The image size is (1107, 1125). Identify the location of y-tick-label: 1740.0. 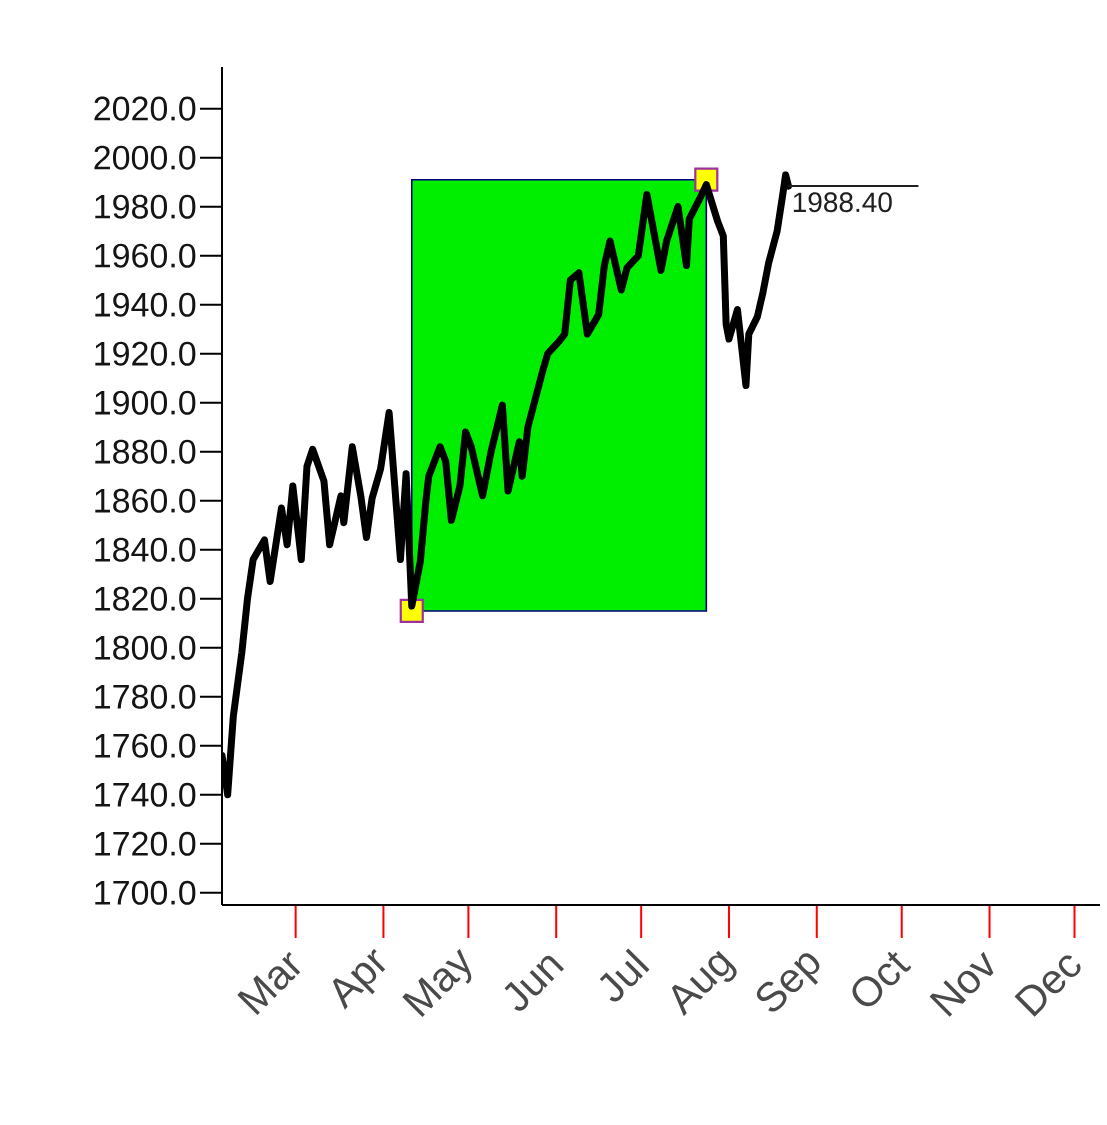
(145, 794).